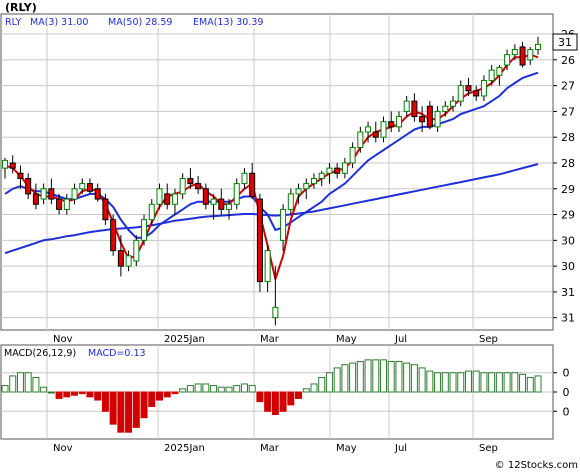 The image size is (580, 475). Describe the element at coordinates (228, 22) in the screenshot. I see `legend-ema13: EMA(13) 30.39` at that location.